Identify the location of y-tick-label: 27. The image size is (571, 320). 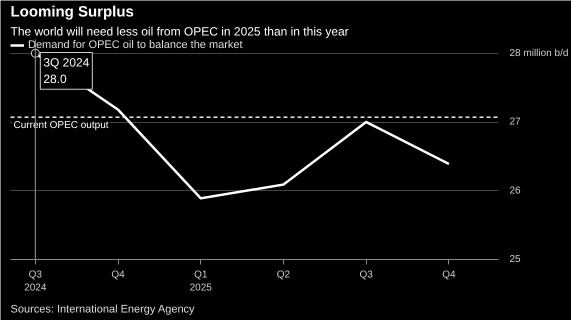
(516, 122).